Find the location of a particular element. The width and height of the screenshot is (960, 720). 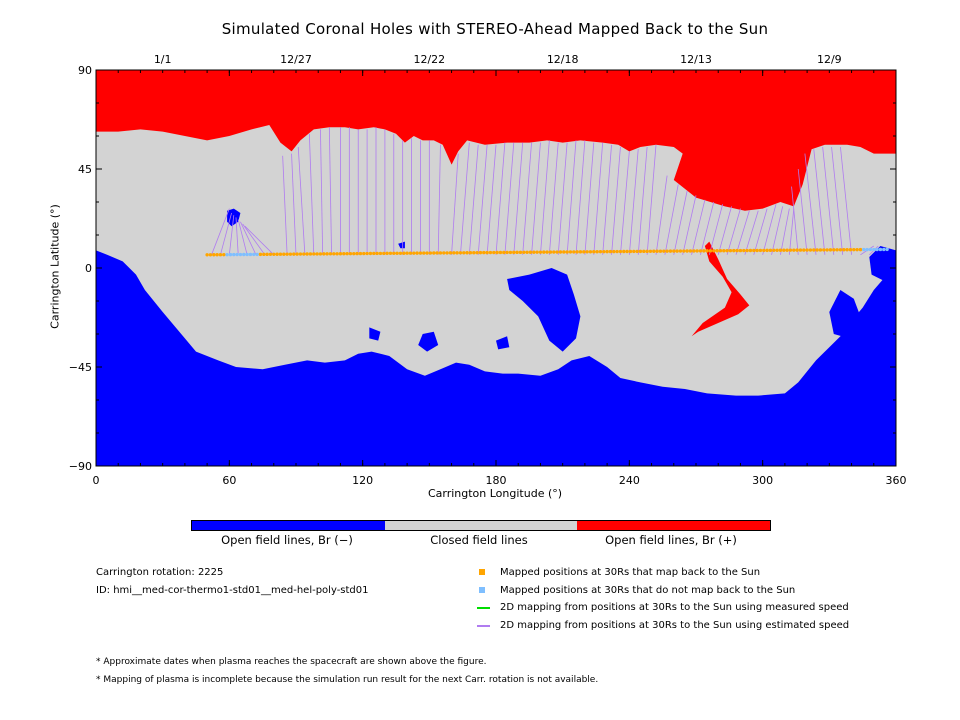

x-axis-label: Carrington Longitude (°) is located at coordinates (495, 493).